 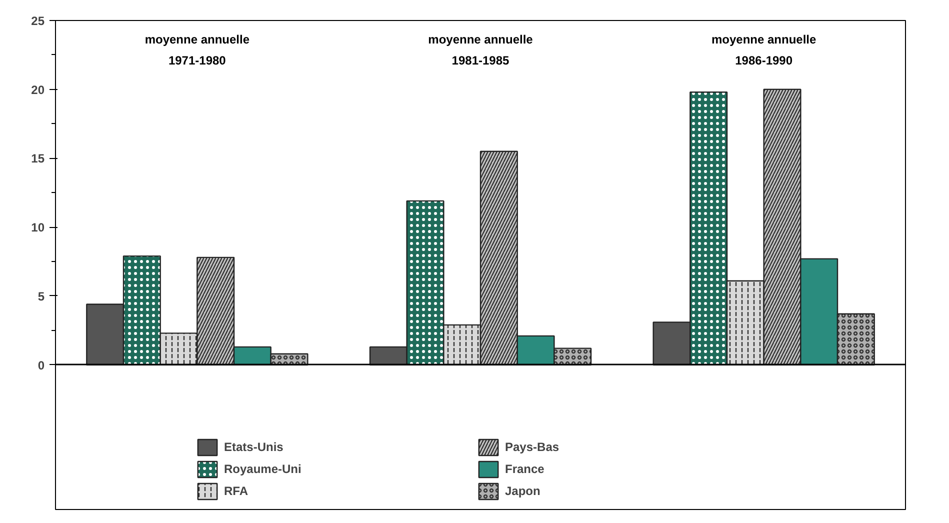 What do you see at coordinates (254, 447) in the screenshot?
I see `legend-label: Etats-Unis` at bounding box center [254, 447].